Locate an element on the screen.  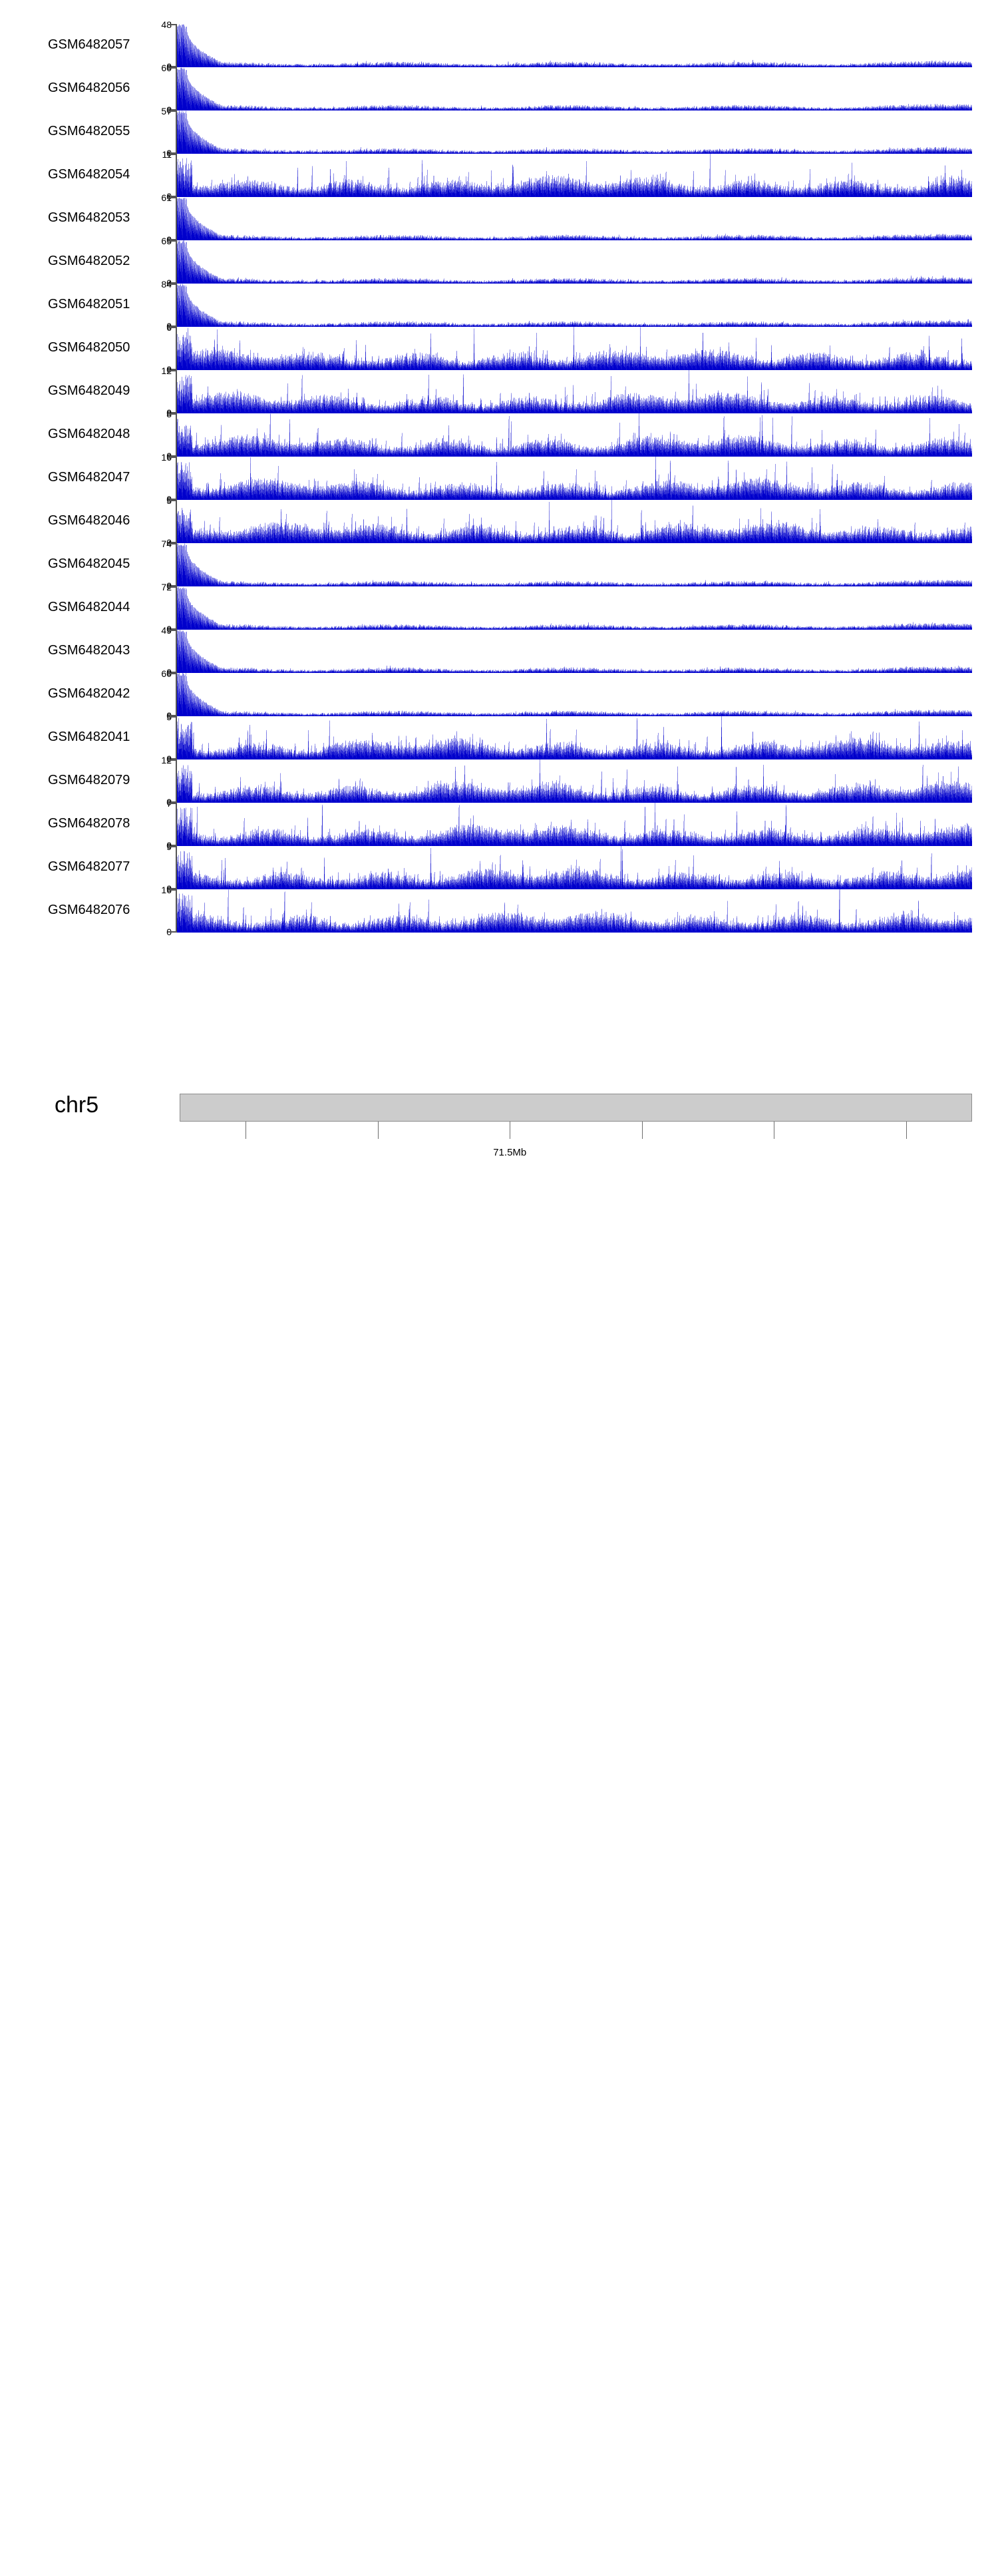
y-axis: 720 is located at coordinates (152, 608).